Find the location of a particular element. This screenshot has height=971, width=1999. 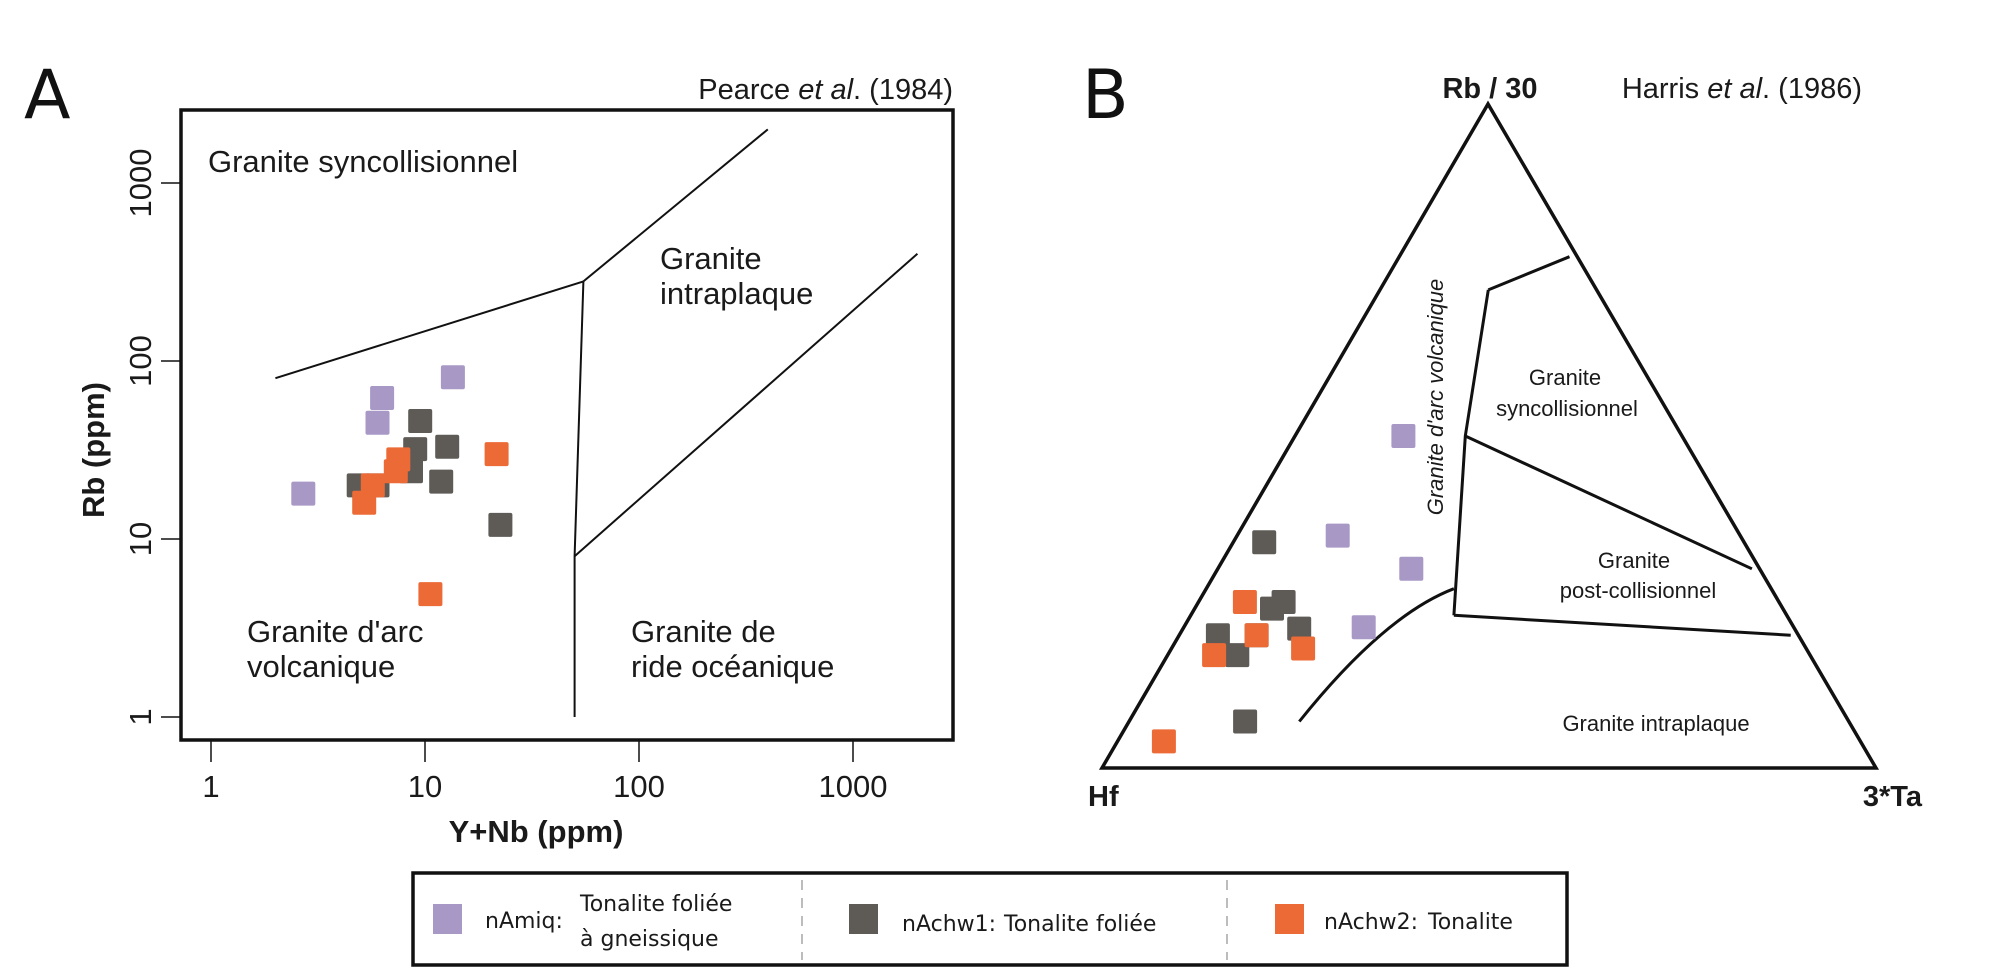

legend-swatch-nachw2 is located at coordinates (1289, 919).